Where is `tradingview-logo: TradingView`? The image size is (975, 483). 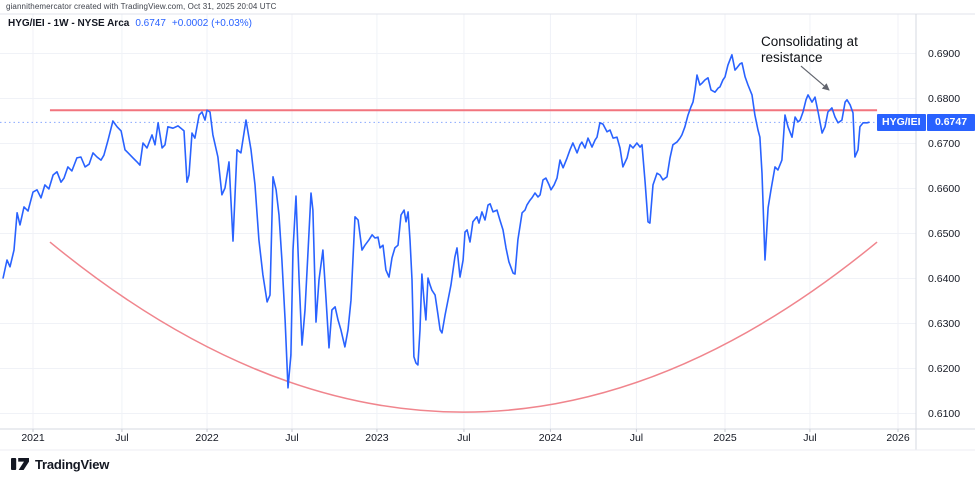 tradingview-logo: TradingView is located at coordinates (60, 464).